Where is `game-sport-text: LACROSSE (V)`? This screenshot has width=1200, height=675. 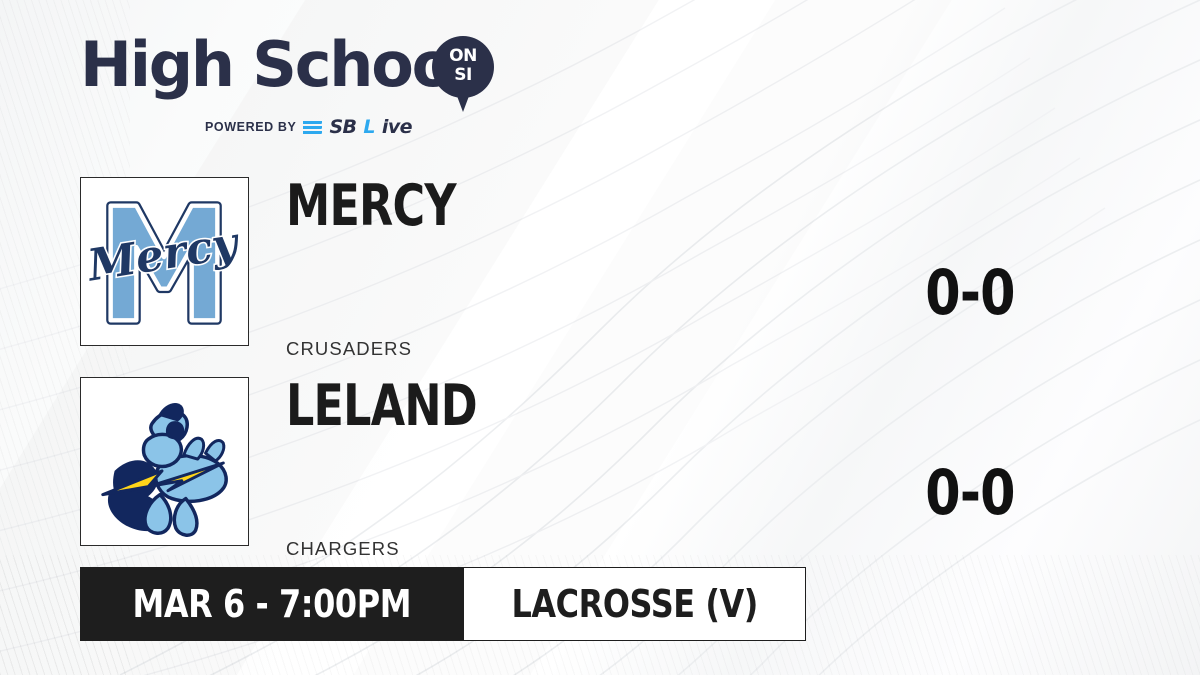 game-sport-text: LACROSSE (V) is located at coordinates (634, 604).